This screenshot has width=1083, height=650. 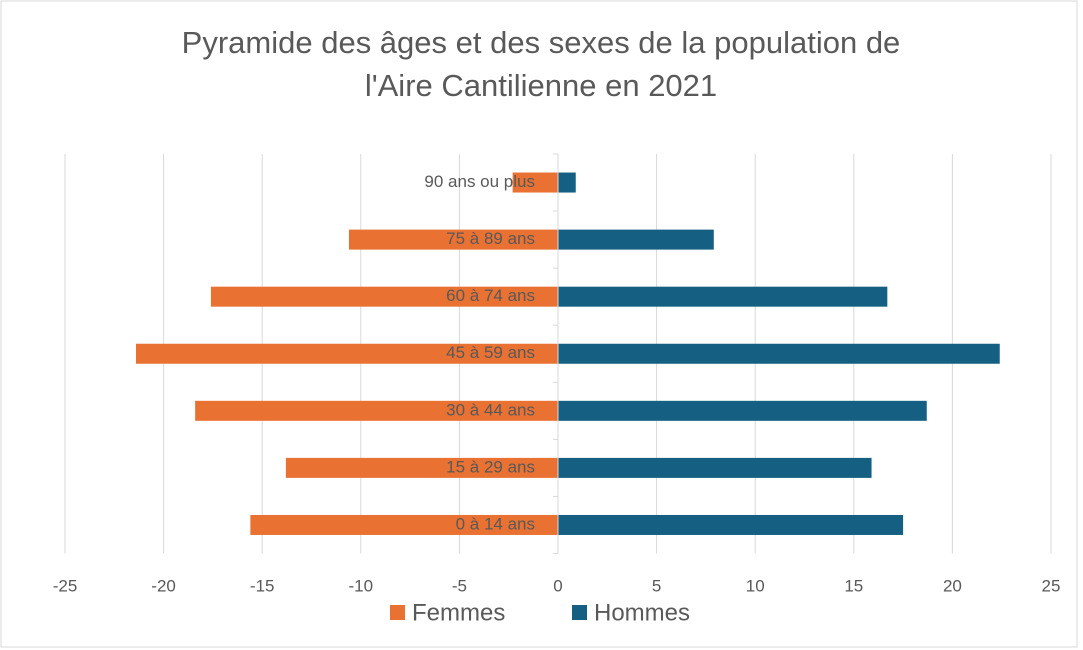 I want to click on x-tick-label: 25, so click(x=1051, y=585).